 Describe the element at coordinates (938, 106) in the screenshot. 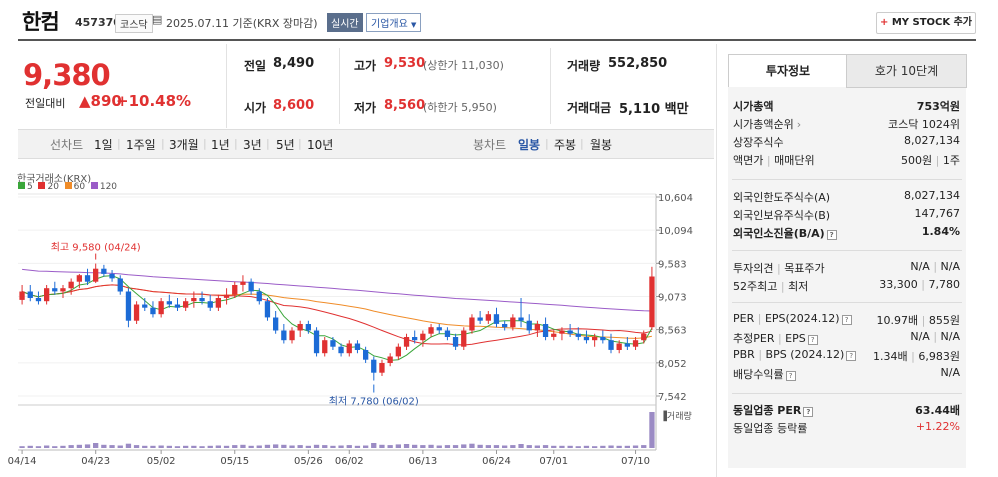

I see `invest-row-value: 753억원` at that location.